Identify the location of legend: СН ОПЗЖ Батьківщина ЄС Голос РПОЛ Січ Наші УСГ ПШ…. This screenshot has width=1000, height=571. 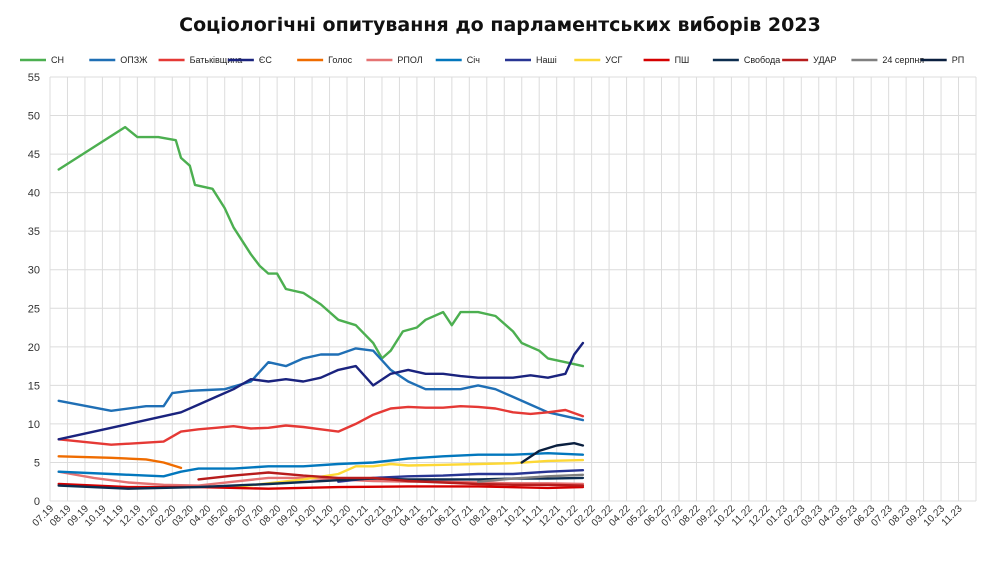
(492, 60).